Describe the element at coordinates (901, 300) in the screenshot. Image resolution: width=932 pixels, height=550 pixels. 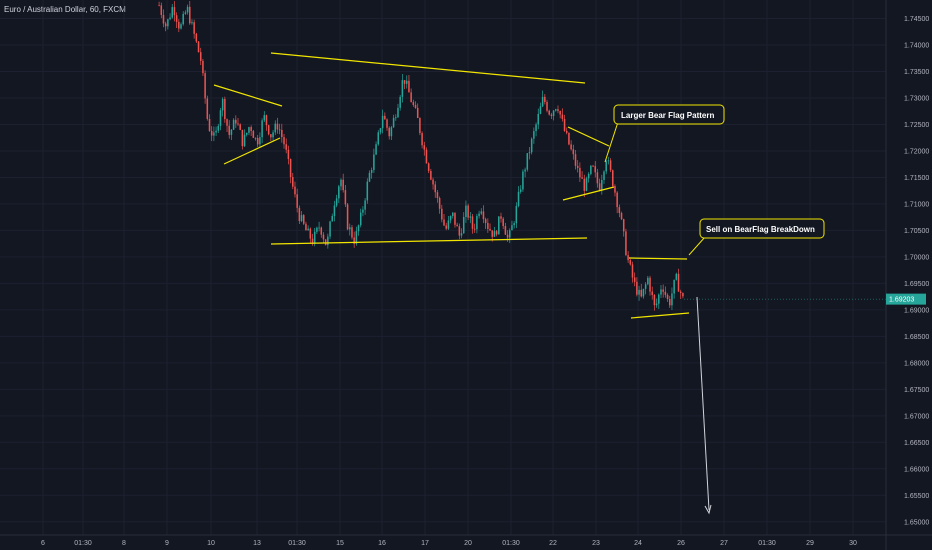
I see `current-price-label: 1.69203` at that location.